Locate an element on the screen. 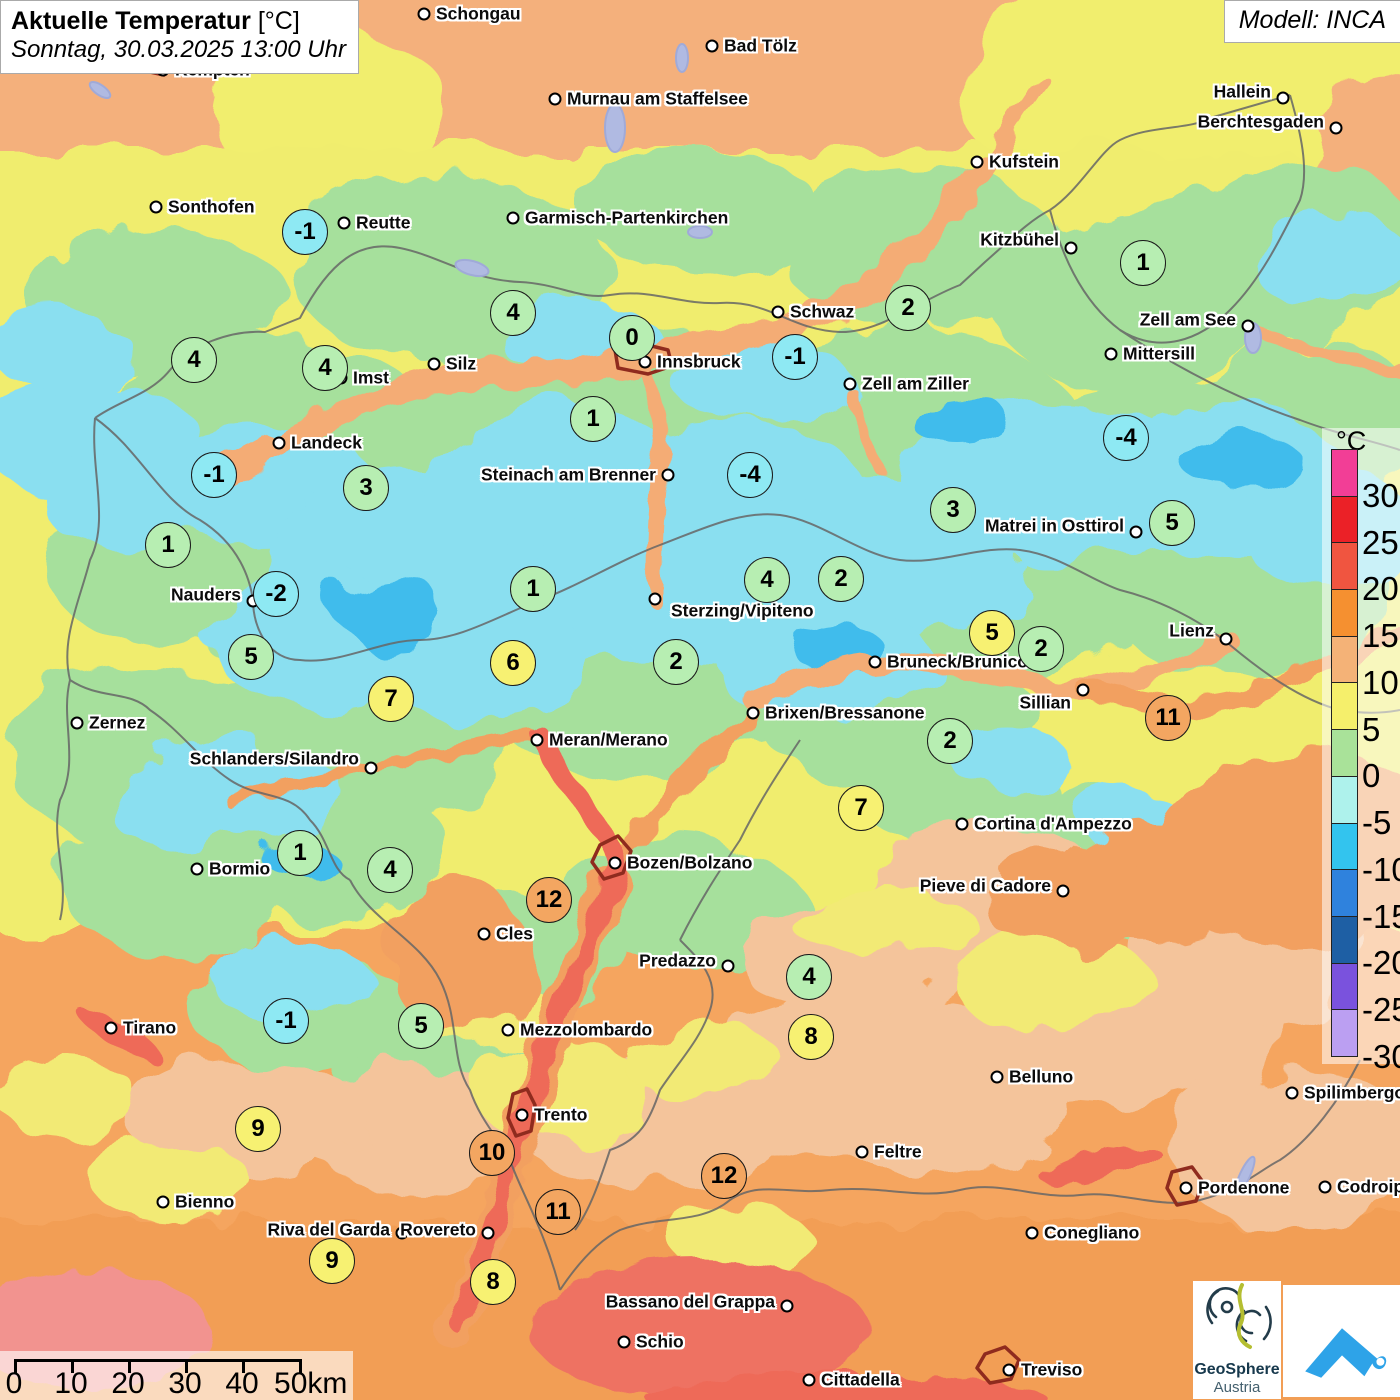  city-label: Schwaz is located at coordinates (822, 311).